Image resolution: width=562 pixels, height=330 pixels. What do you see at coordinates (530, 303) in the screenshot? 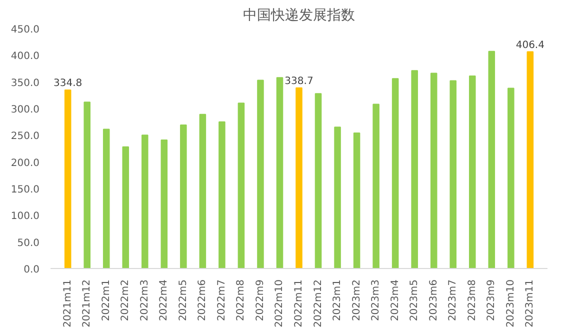
I see `x-tick-label: 2023m11` at bounding box center [530, 303].